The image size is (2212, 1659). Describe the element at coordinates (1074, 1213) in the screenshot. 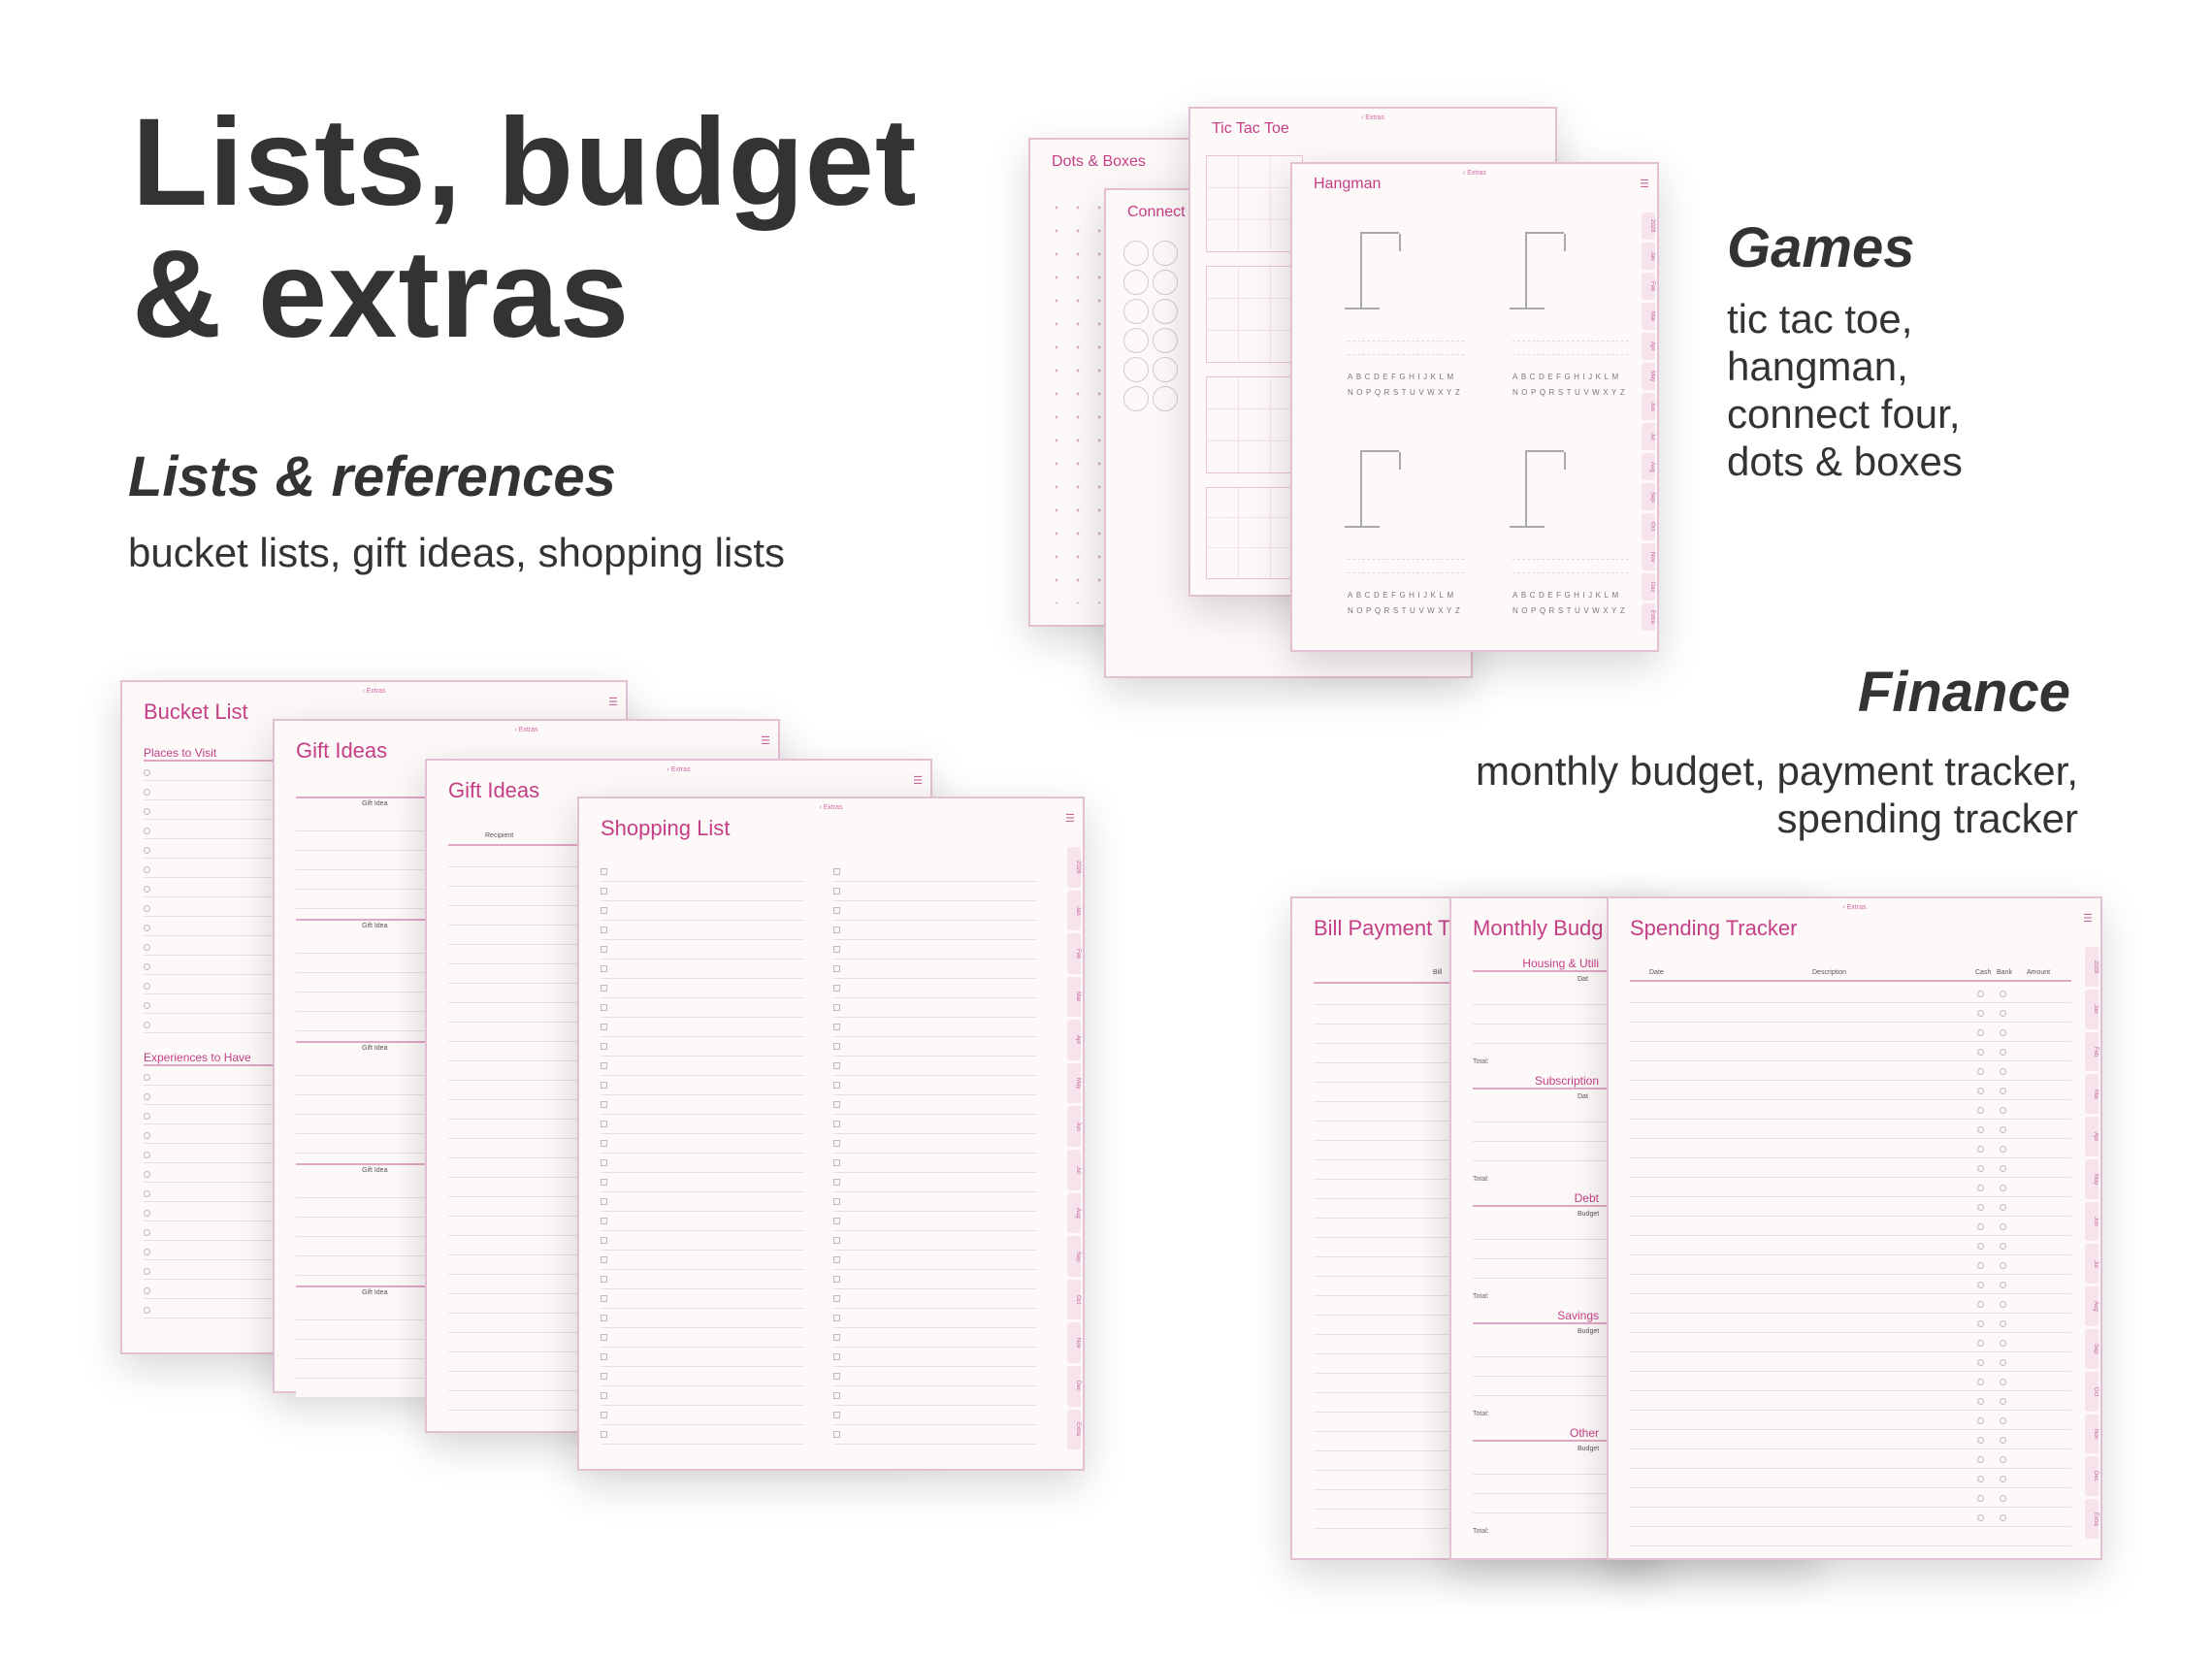

I see `side-tab: Aug` at that location.